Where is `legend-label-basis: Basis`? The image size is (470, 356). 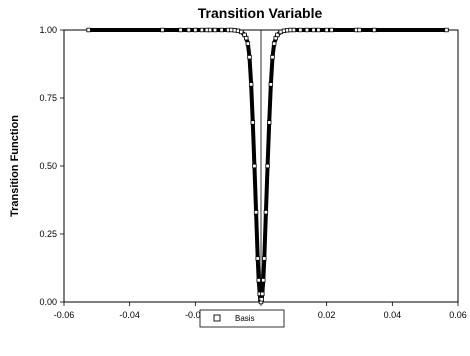 legend-label-basis: Basis is located at coordinates (245, 318).